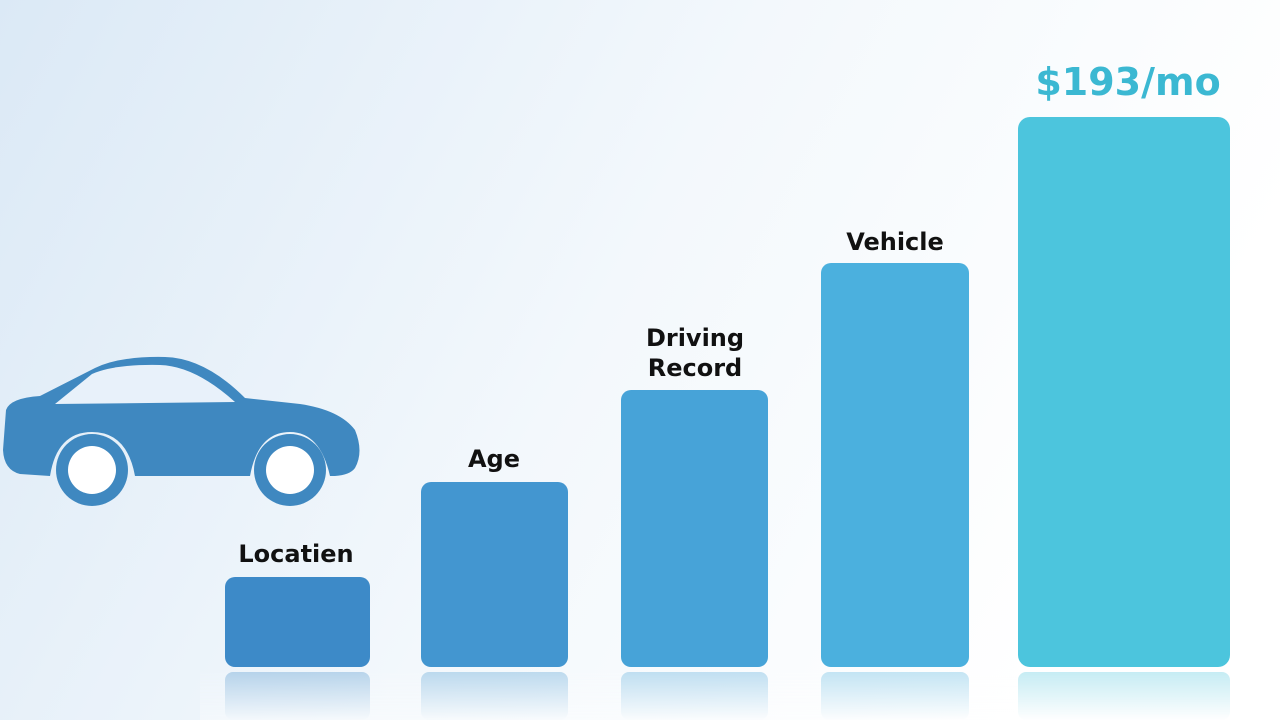 The image size is (1280, 720). Describe the element at coordinates (730, 696) in the screenshot. I see `reflections` at that location.